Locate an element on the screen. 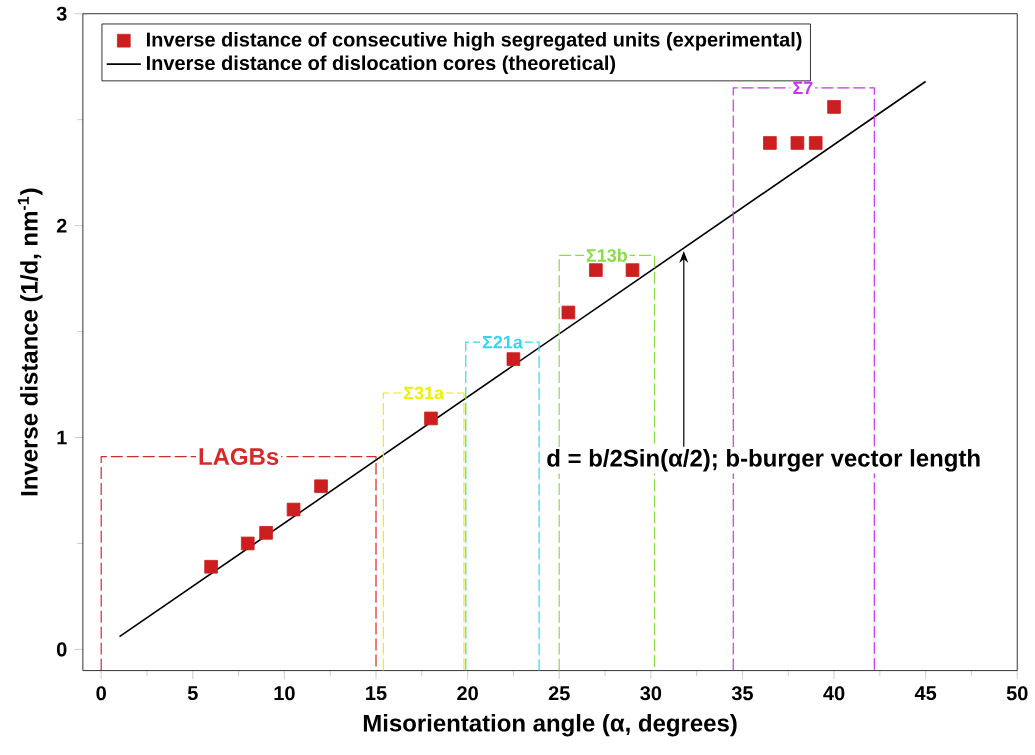  x-tick-label: 40 is located at coordinates (834, 693).